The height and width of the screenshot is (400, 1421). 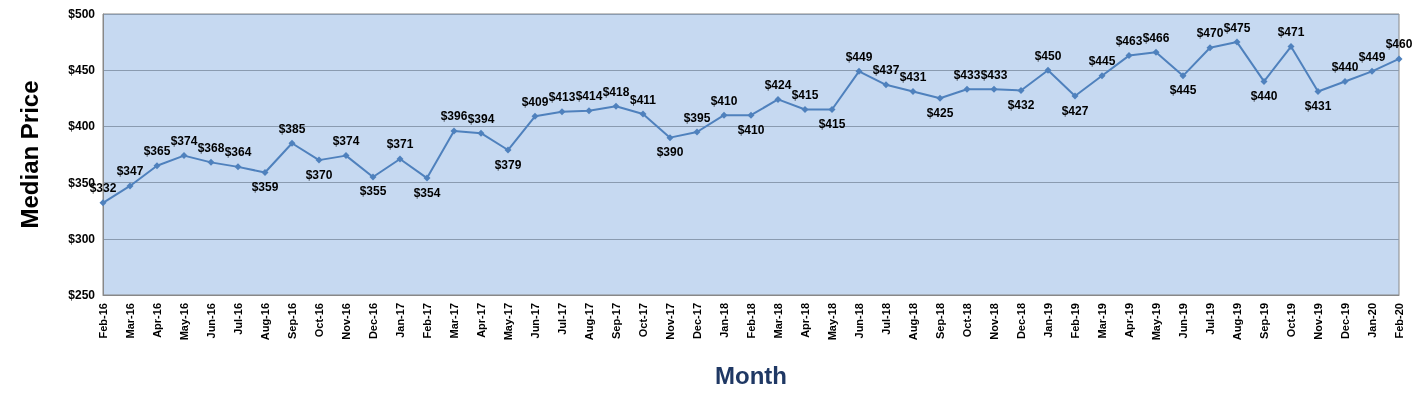 What do you see at coordinates (1291, 320) in the screenshot?
I see `x-tick-label: Oct-19` at bounding box center [1291, 320].